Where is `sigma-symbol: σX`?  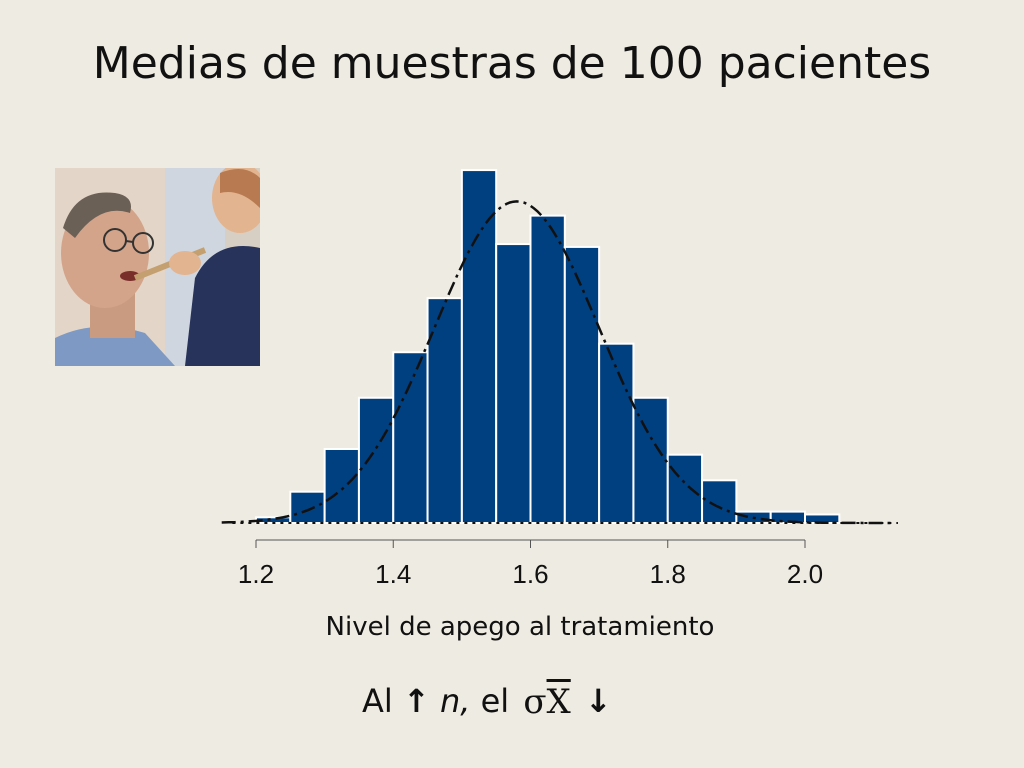
sigma-symbol: σX is located at coordinates (547, 702).